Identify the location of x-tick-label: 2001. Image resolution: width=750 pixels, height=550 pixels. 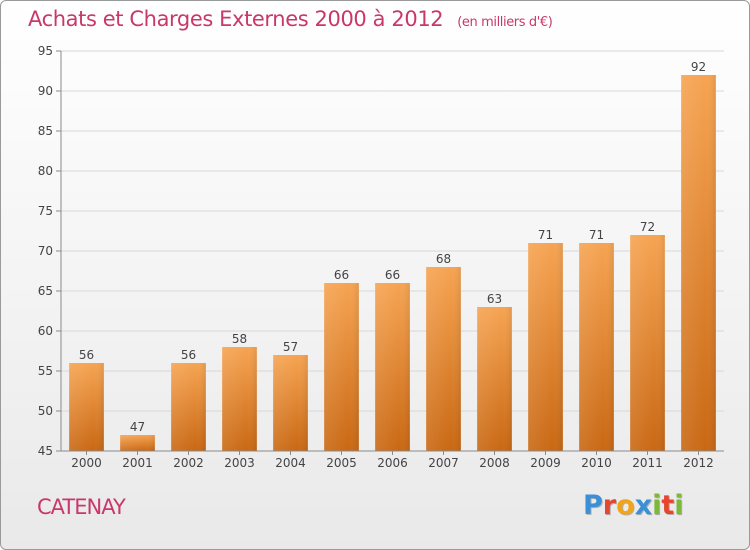
(137, 463).